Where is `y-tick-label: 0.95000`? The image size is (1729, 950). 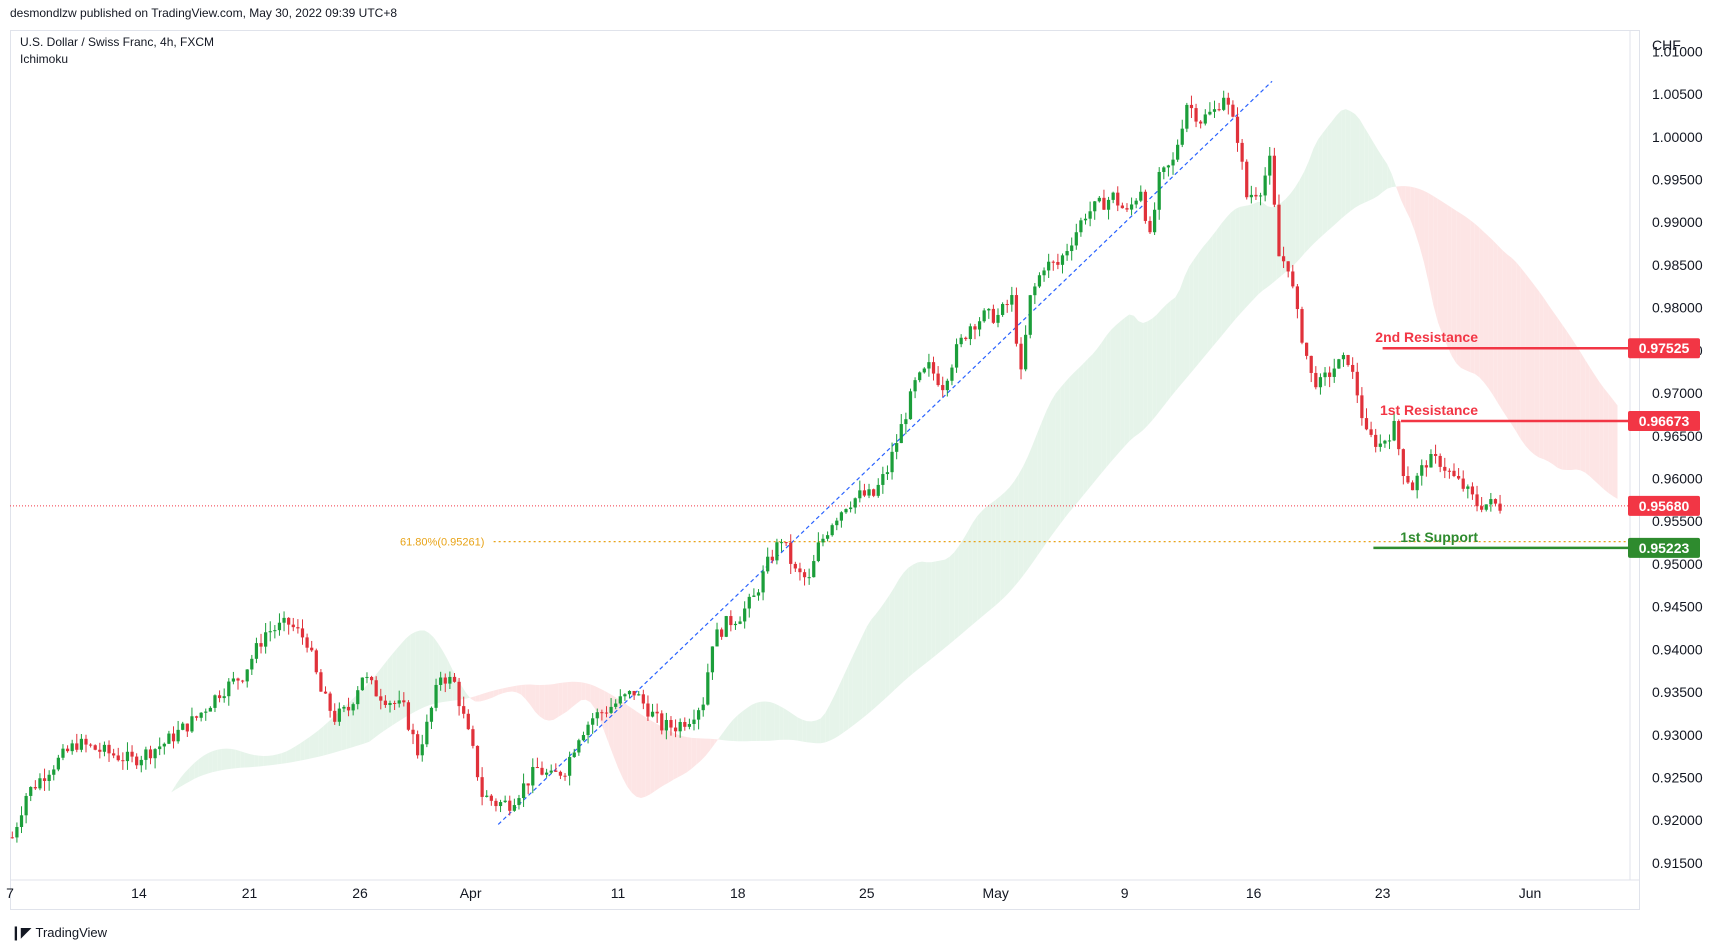 y-tick-label: 0.95000 is located at coordinates (1677, 564).